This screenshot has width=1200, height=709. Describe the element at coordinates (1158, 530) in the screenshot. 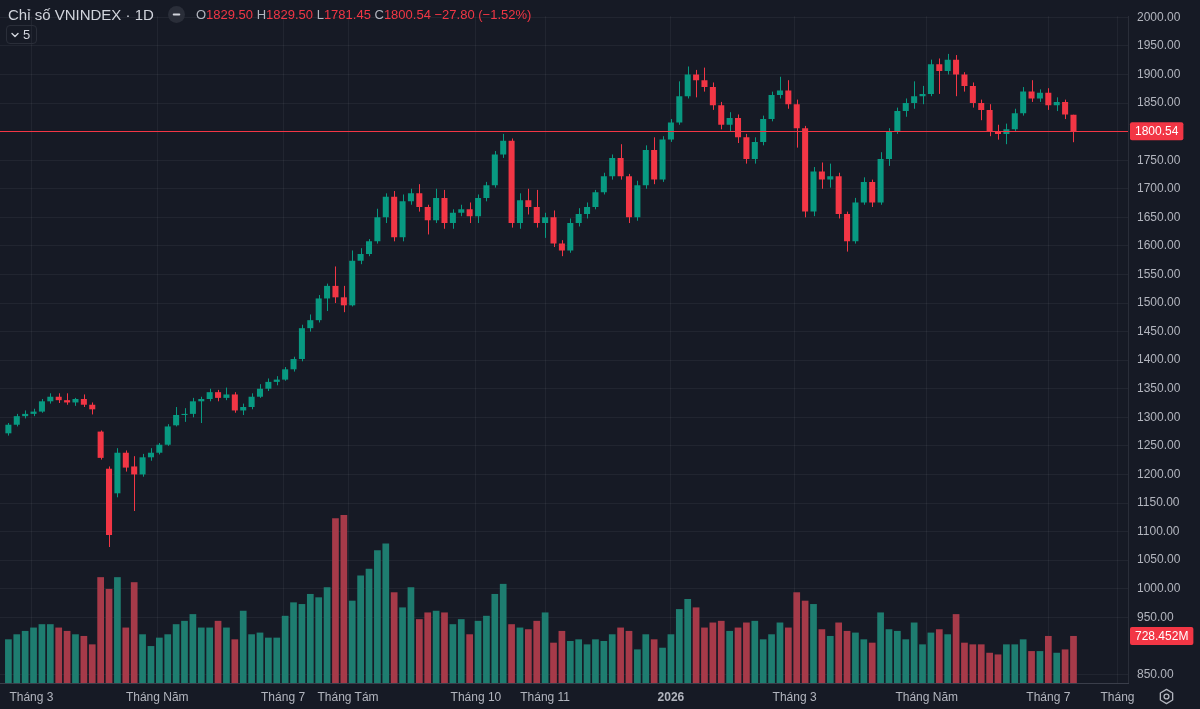

I see `y-tick-label: 1100.00` at that location.